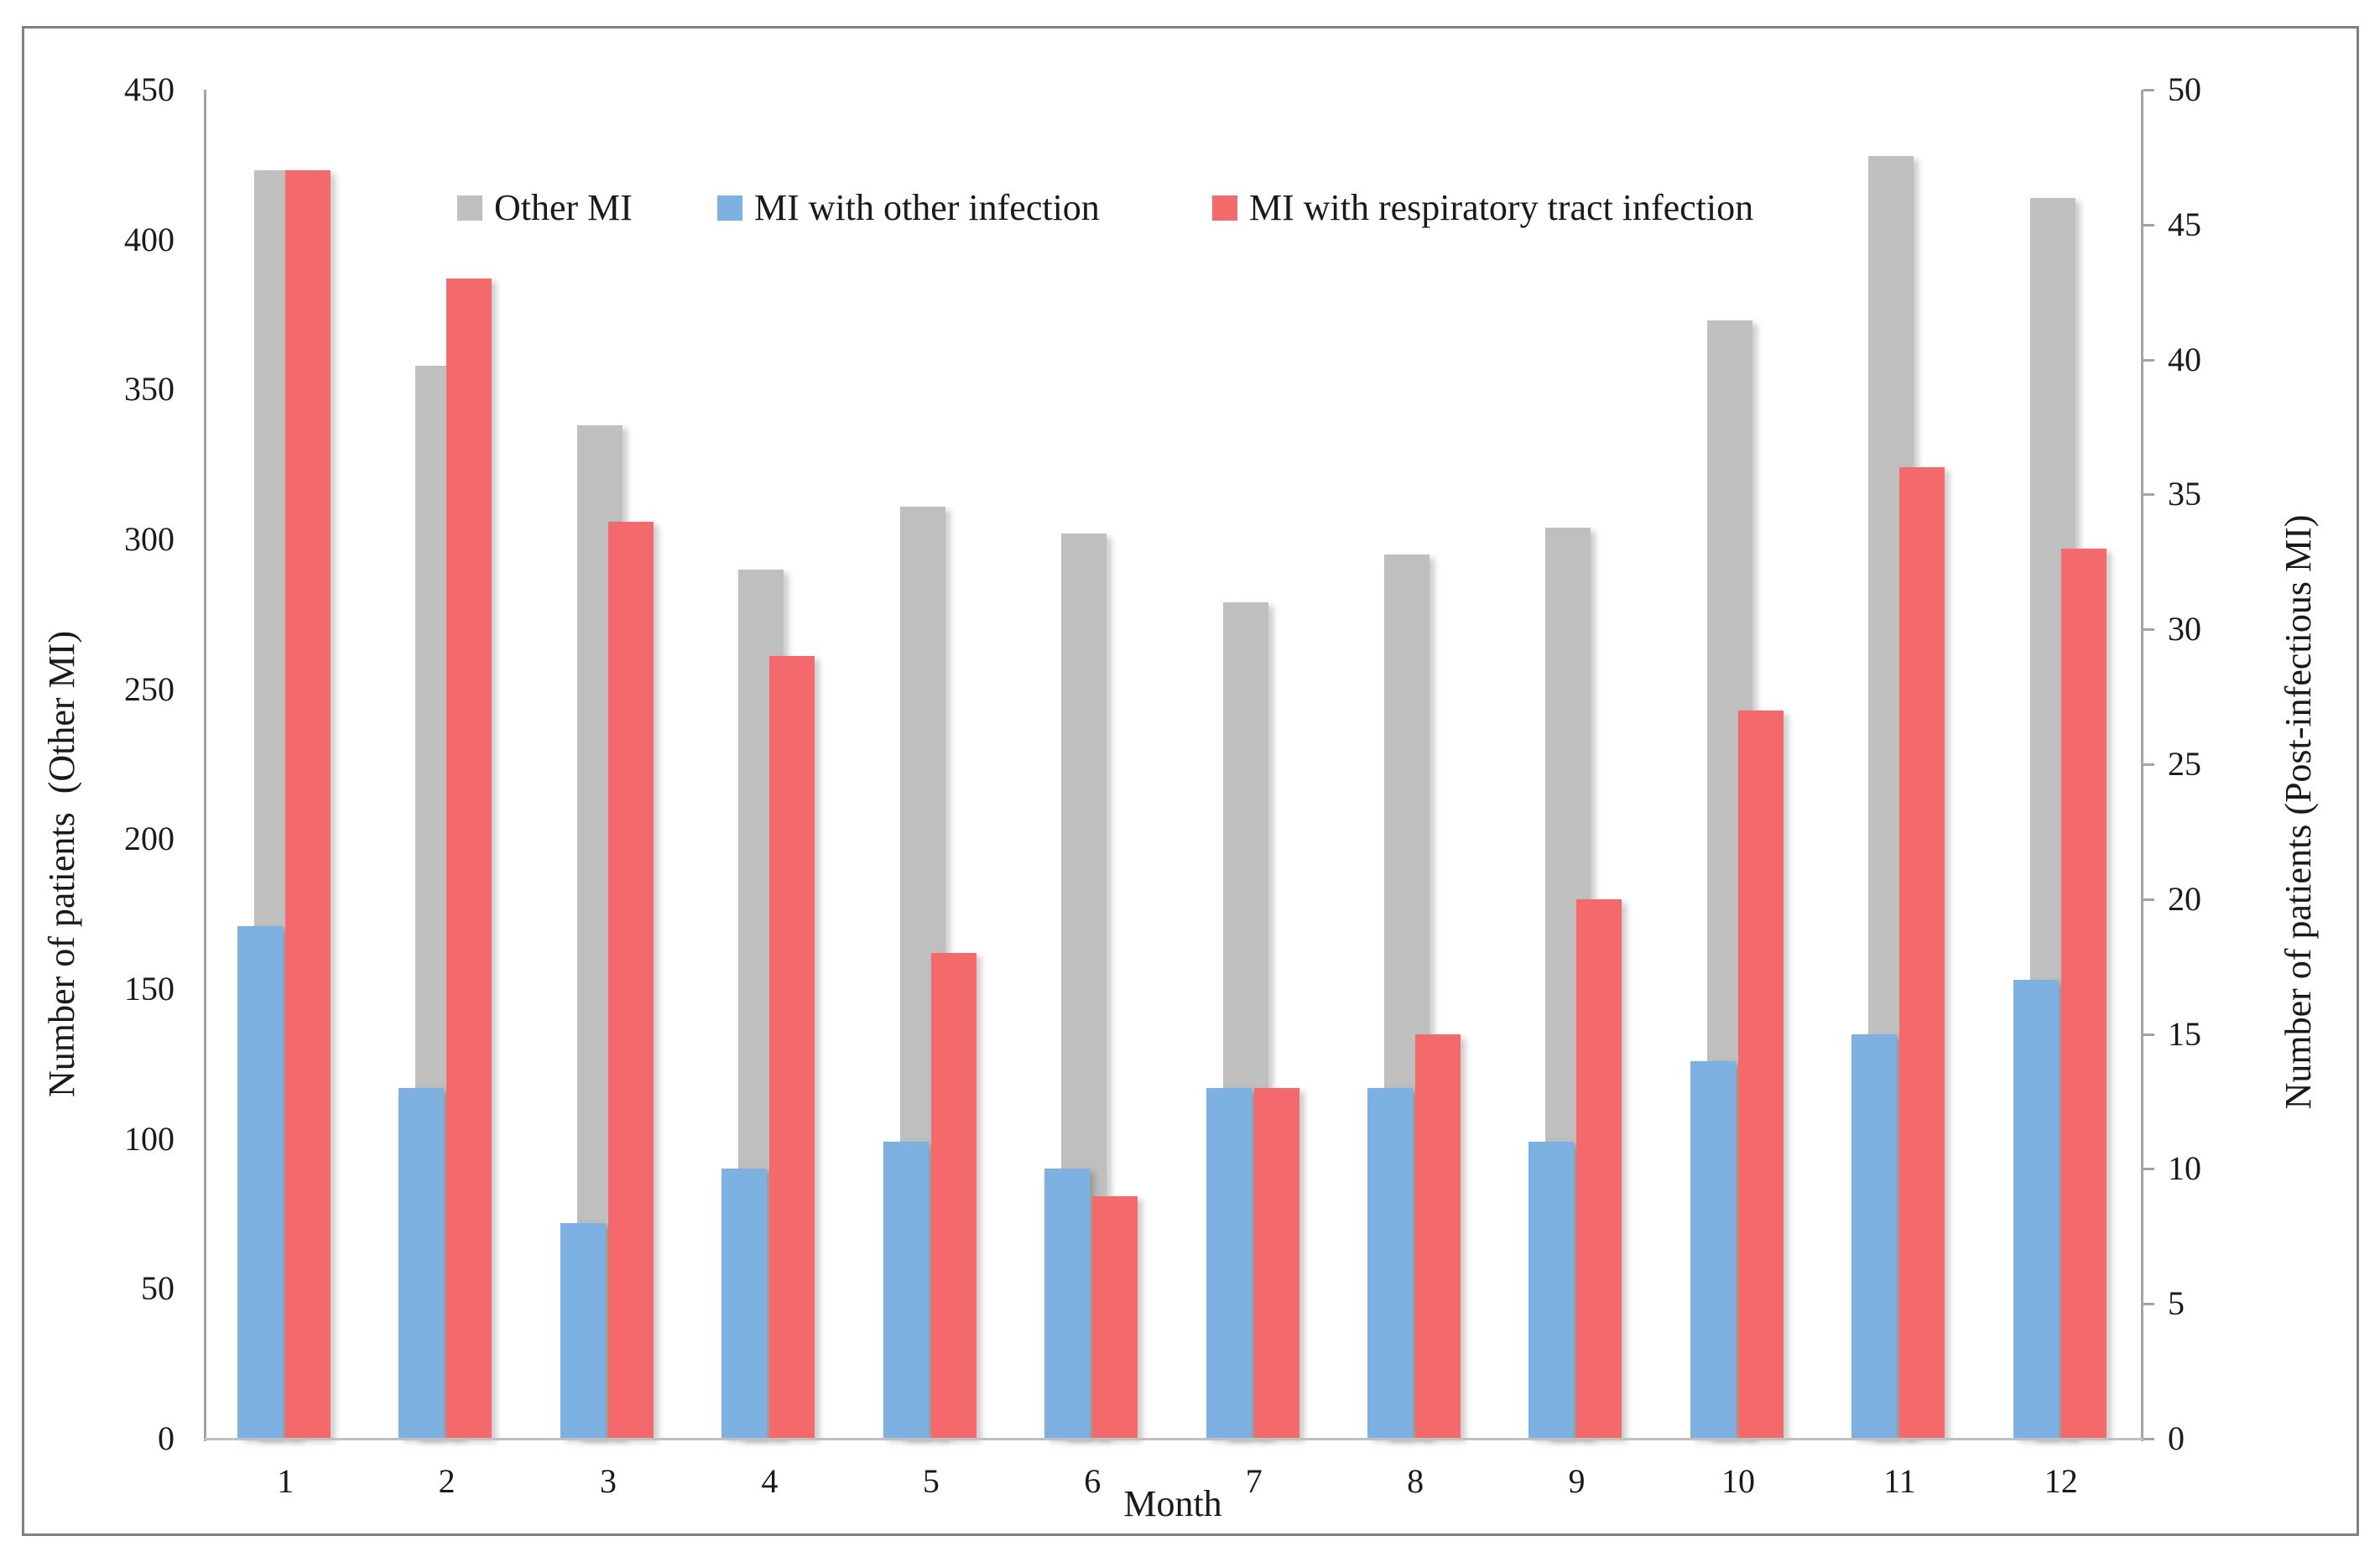 Image resolution: width=2380 pixels, height=1562 pixels. I want to click on x-tick-label-1: 1, so click(285, 1481).